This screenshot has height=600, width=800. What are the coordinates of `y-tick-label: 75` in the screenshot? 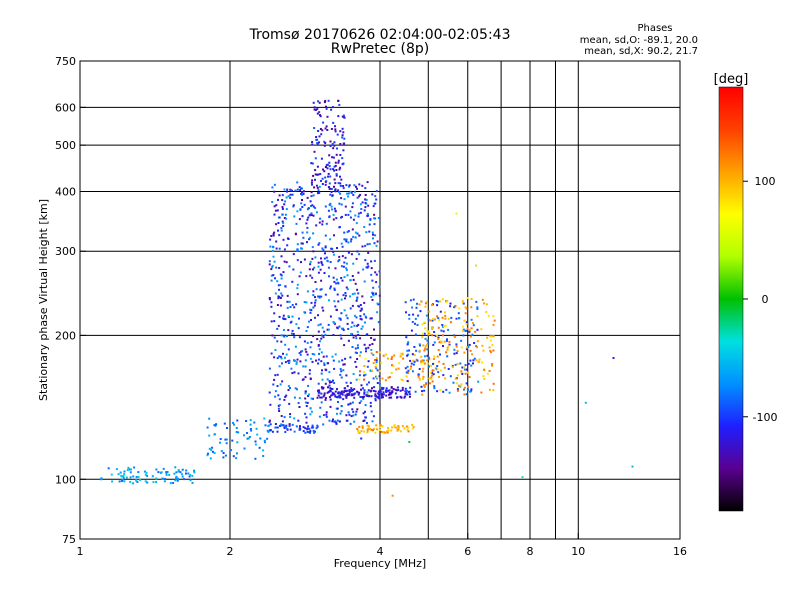 It's located at (69, 539).